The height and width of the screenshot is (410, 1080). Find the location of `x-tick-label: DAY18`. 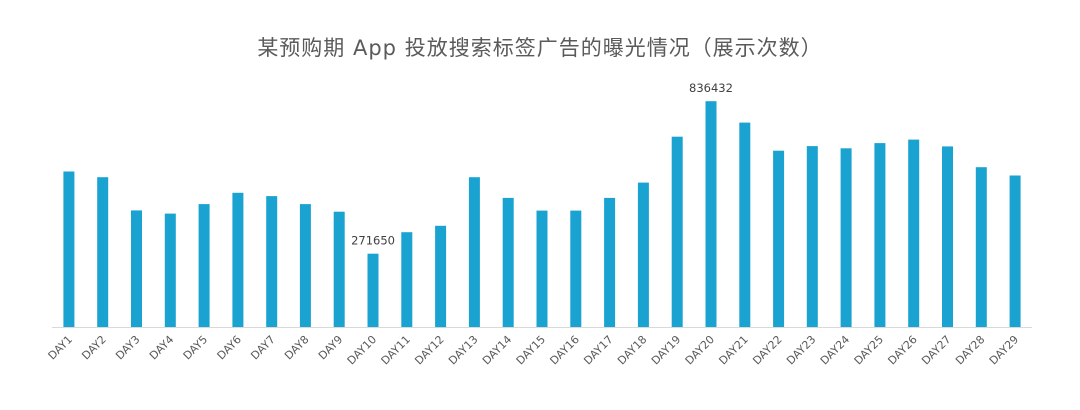

x-tick-label: DAY18 is located at coordinates (632, 350).